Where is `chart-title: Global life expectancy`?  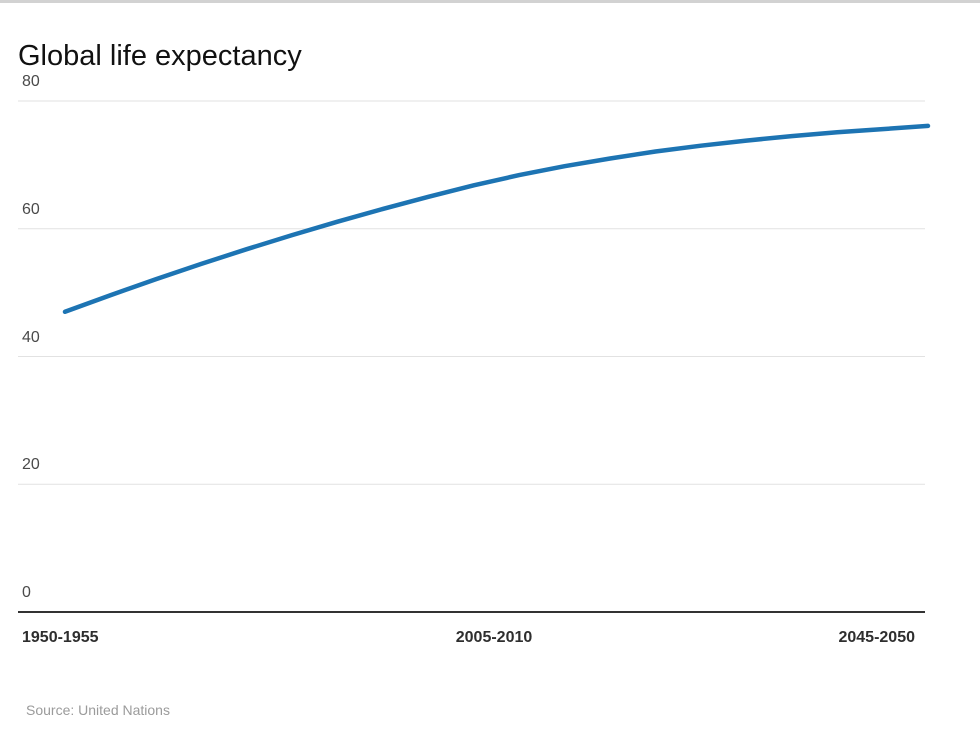
chart-title: Global life expectancy is located at coordinates (160, 56).